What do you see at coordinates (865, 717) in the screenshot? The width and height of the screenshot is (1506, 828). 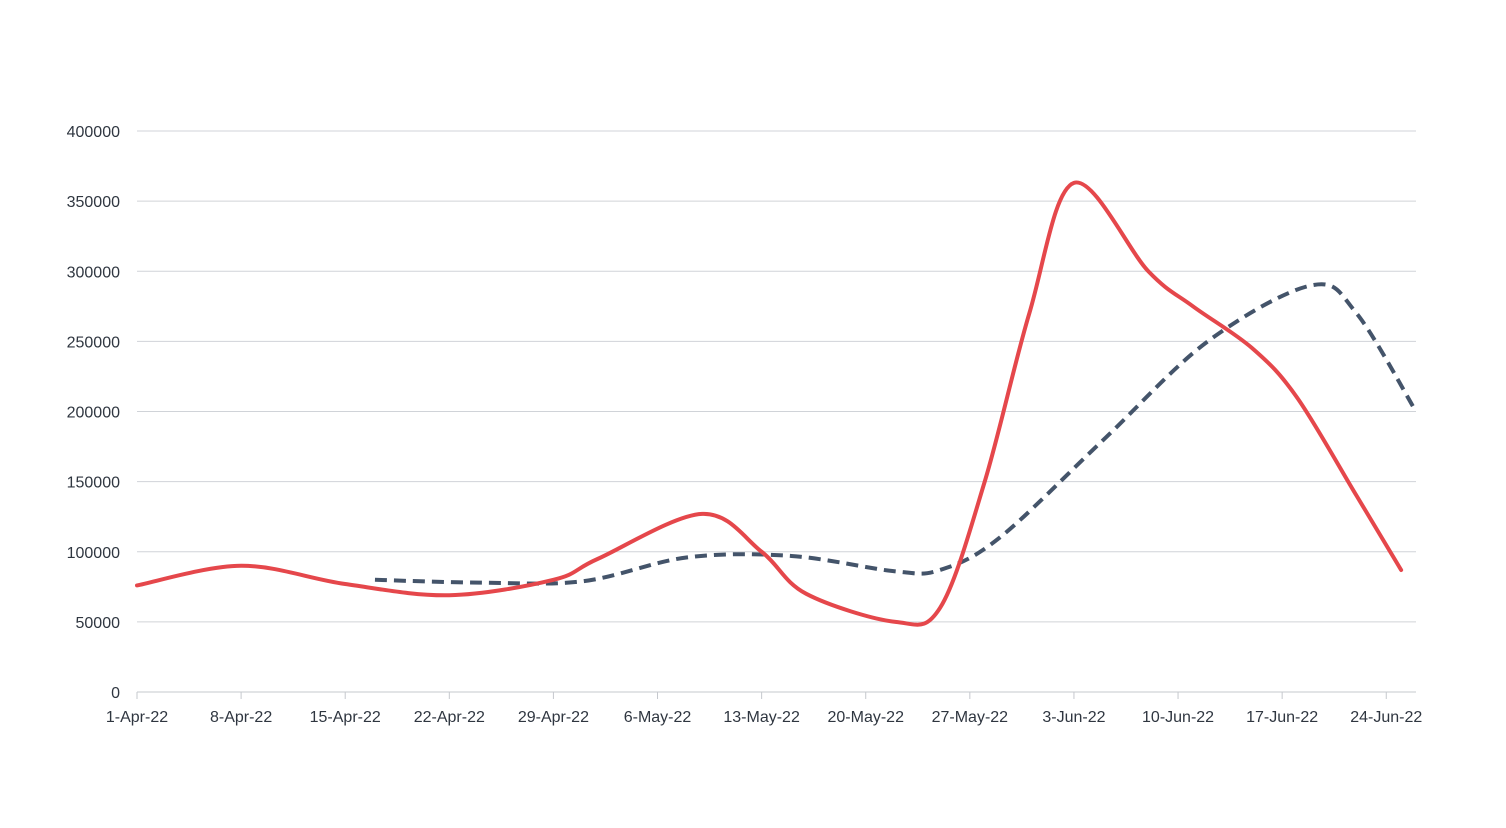 I see `x-tick-label: 20-May-22` at bounding box center [865, 717].